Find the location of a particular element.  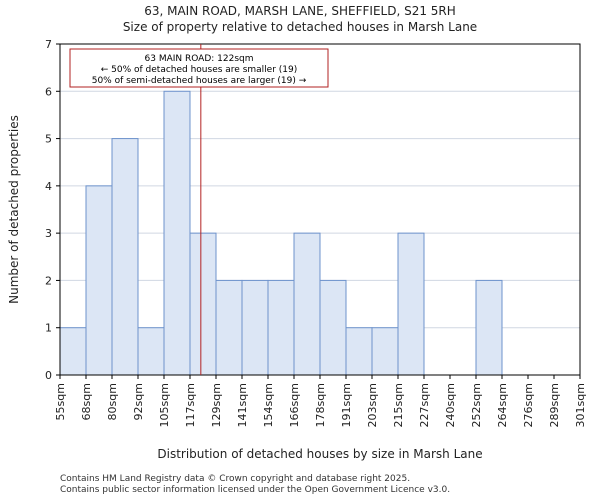

y-tick-label: 4 is located at coordinates (48, 186).